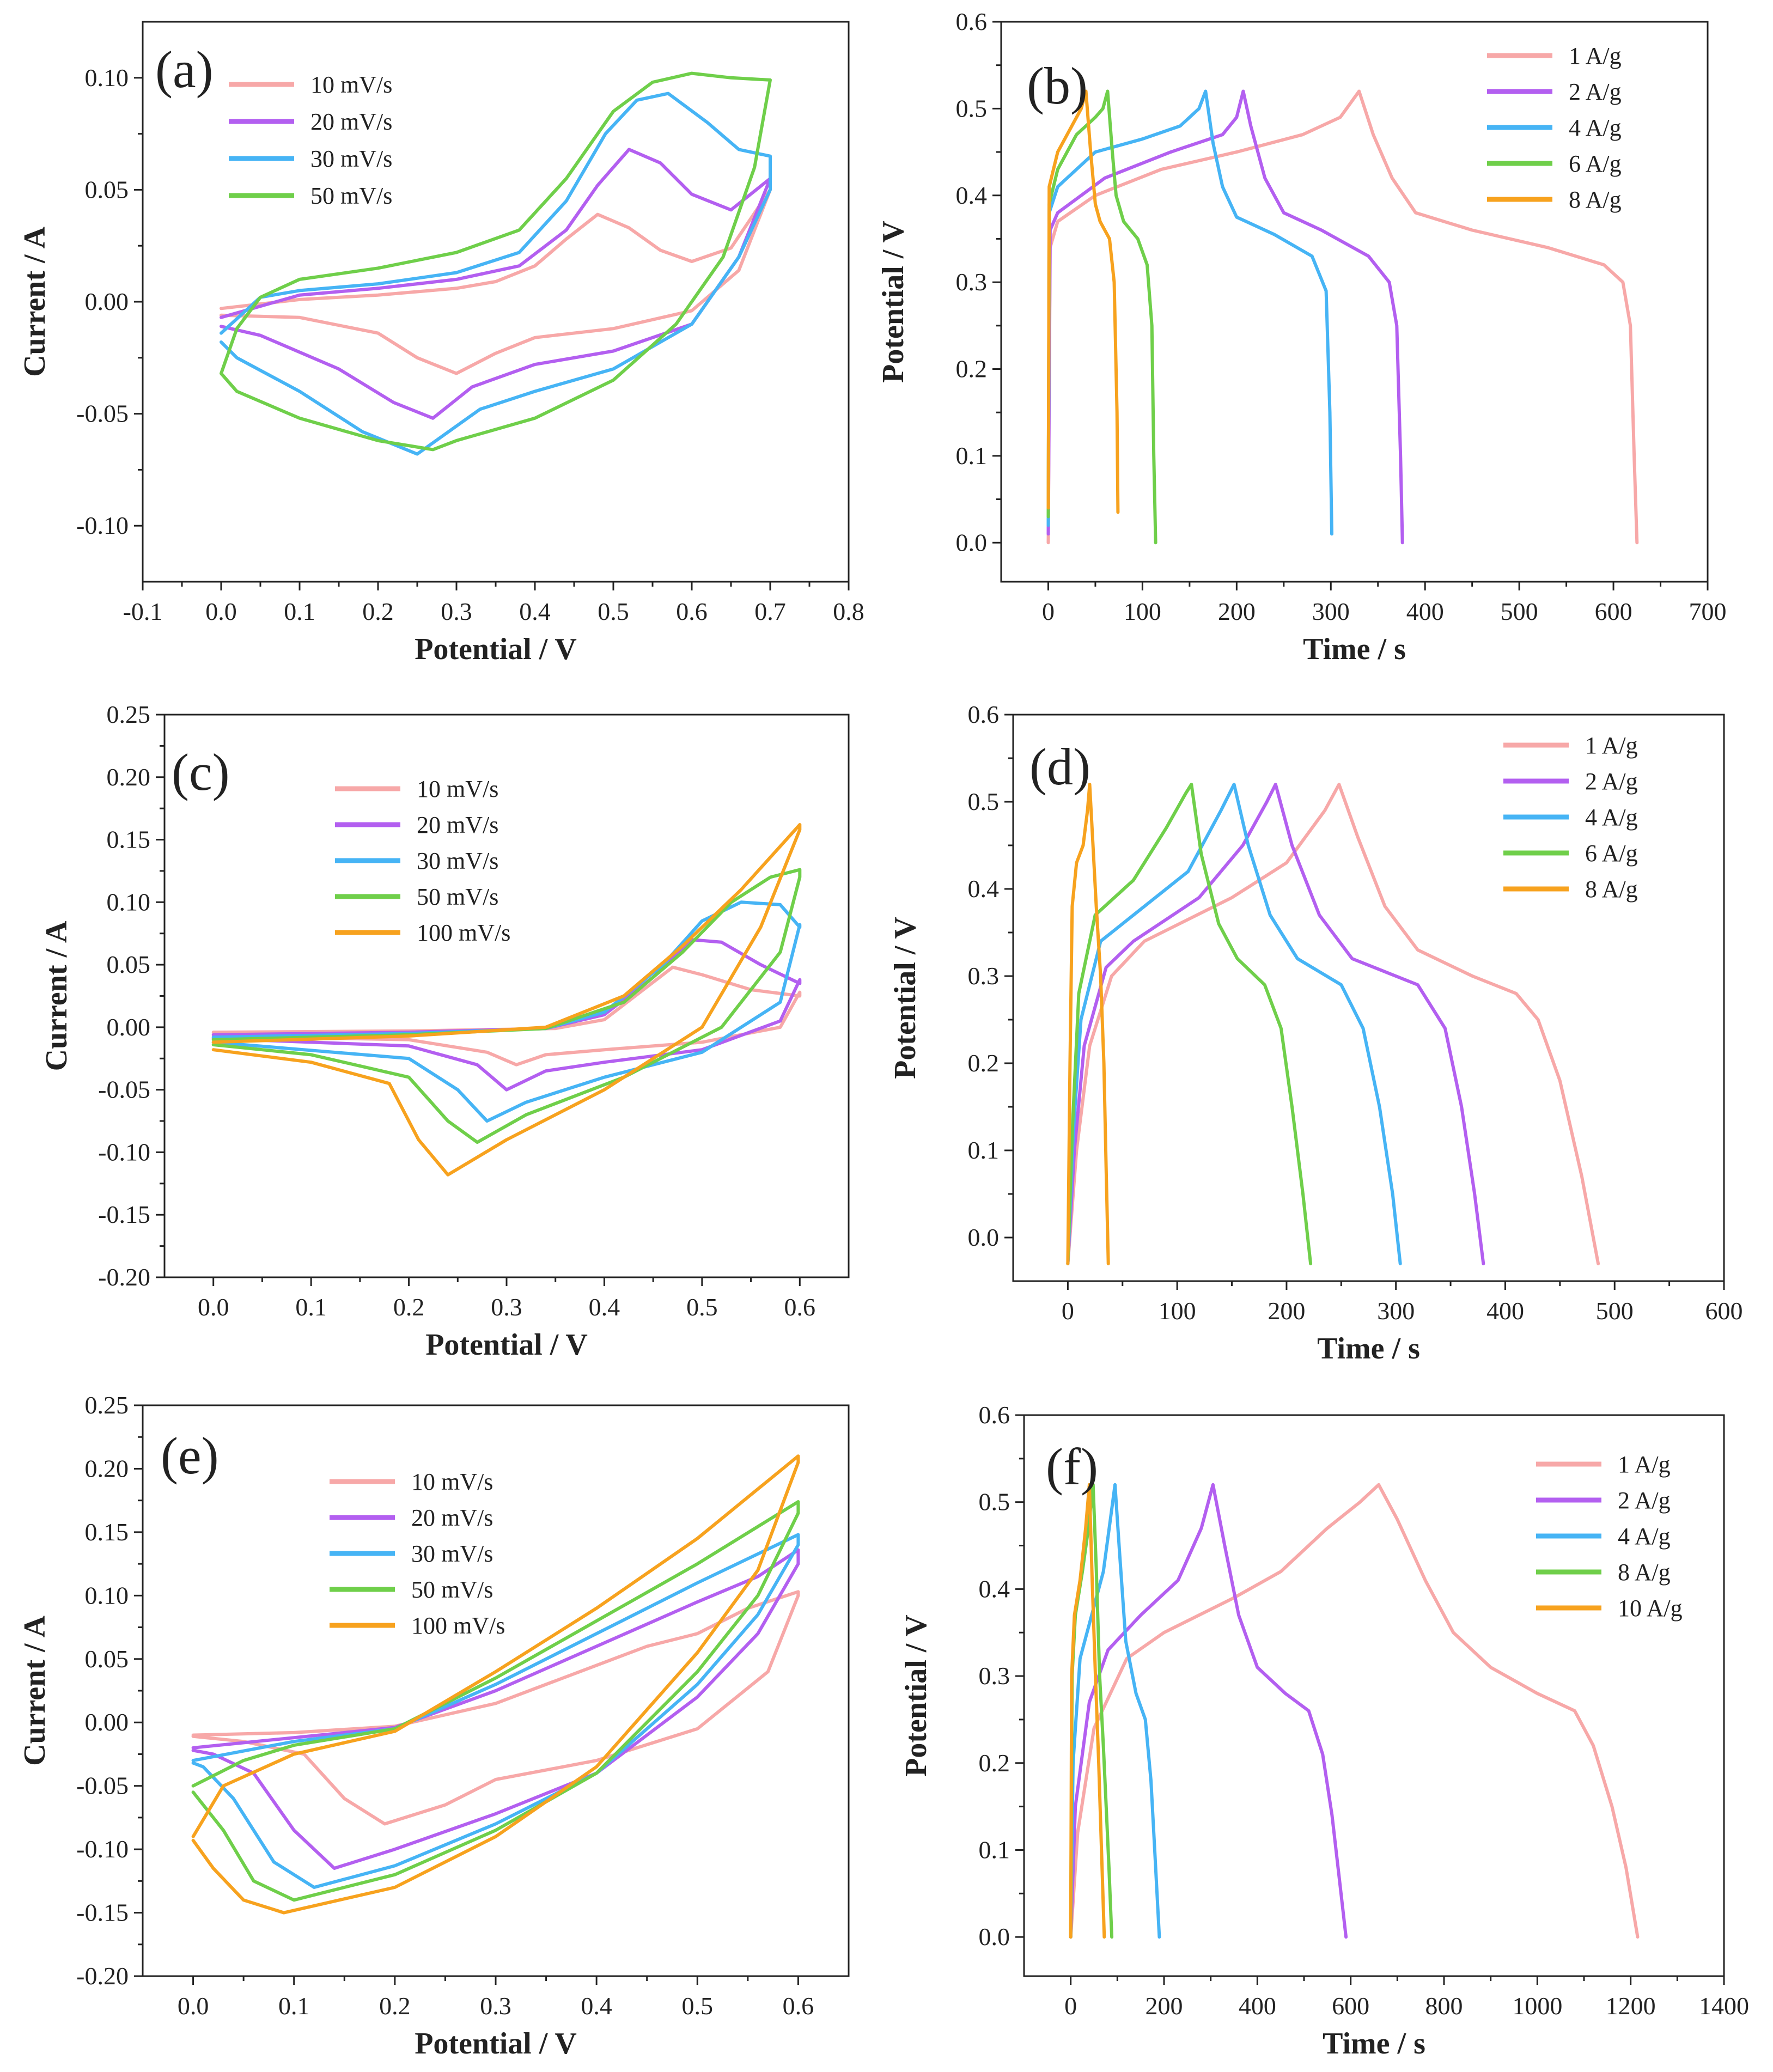 This screenshot has width=1773, height=2072. Describe the element at coordinates (1237, 611) in the screenshot. I see `x-tick-label: 200` at that location.